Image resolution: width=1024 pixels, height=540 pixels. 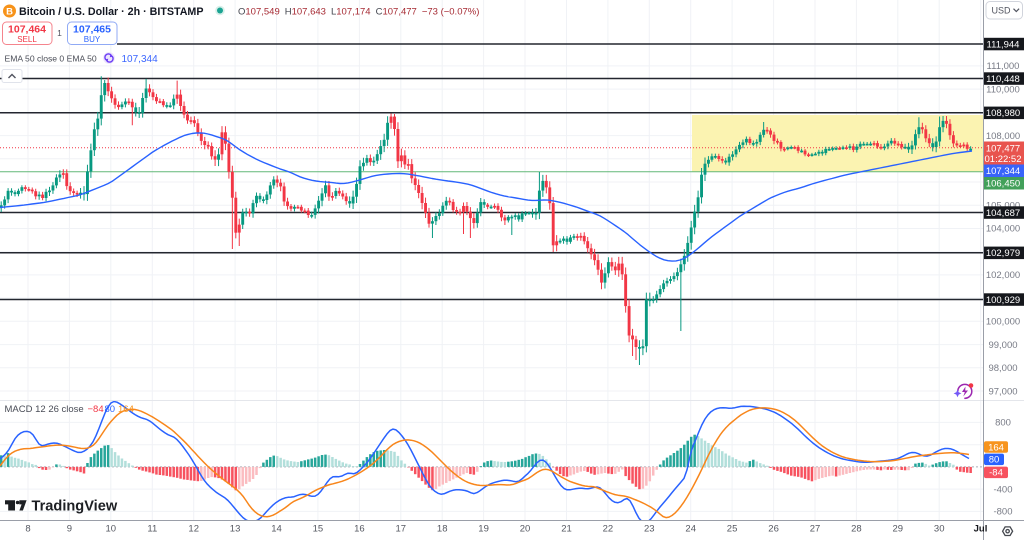 What do you see at coordinates (732, 529) in the screenshot?
I see `svg-text: 25` at bounding box center [732, 529].